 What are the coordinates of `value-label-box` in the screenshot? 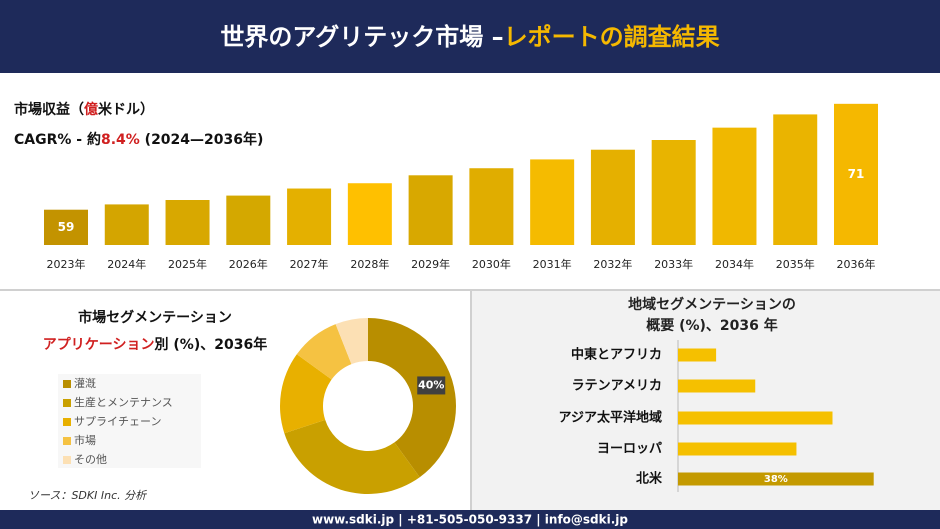 It's located at (431, 385).